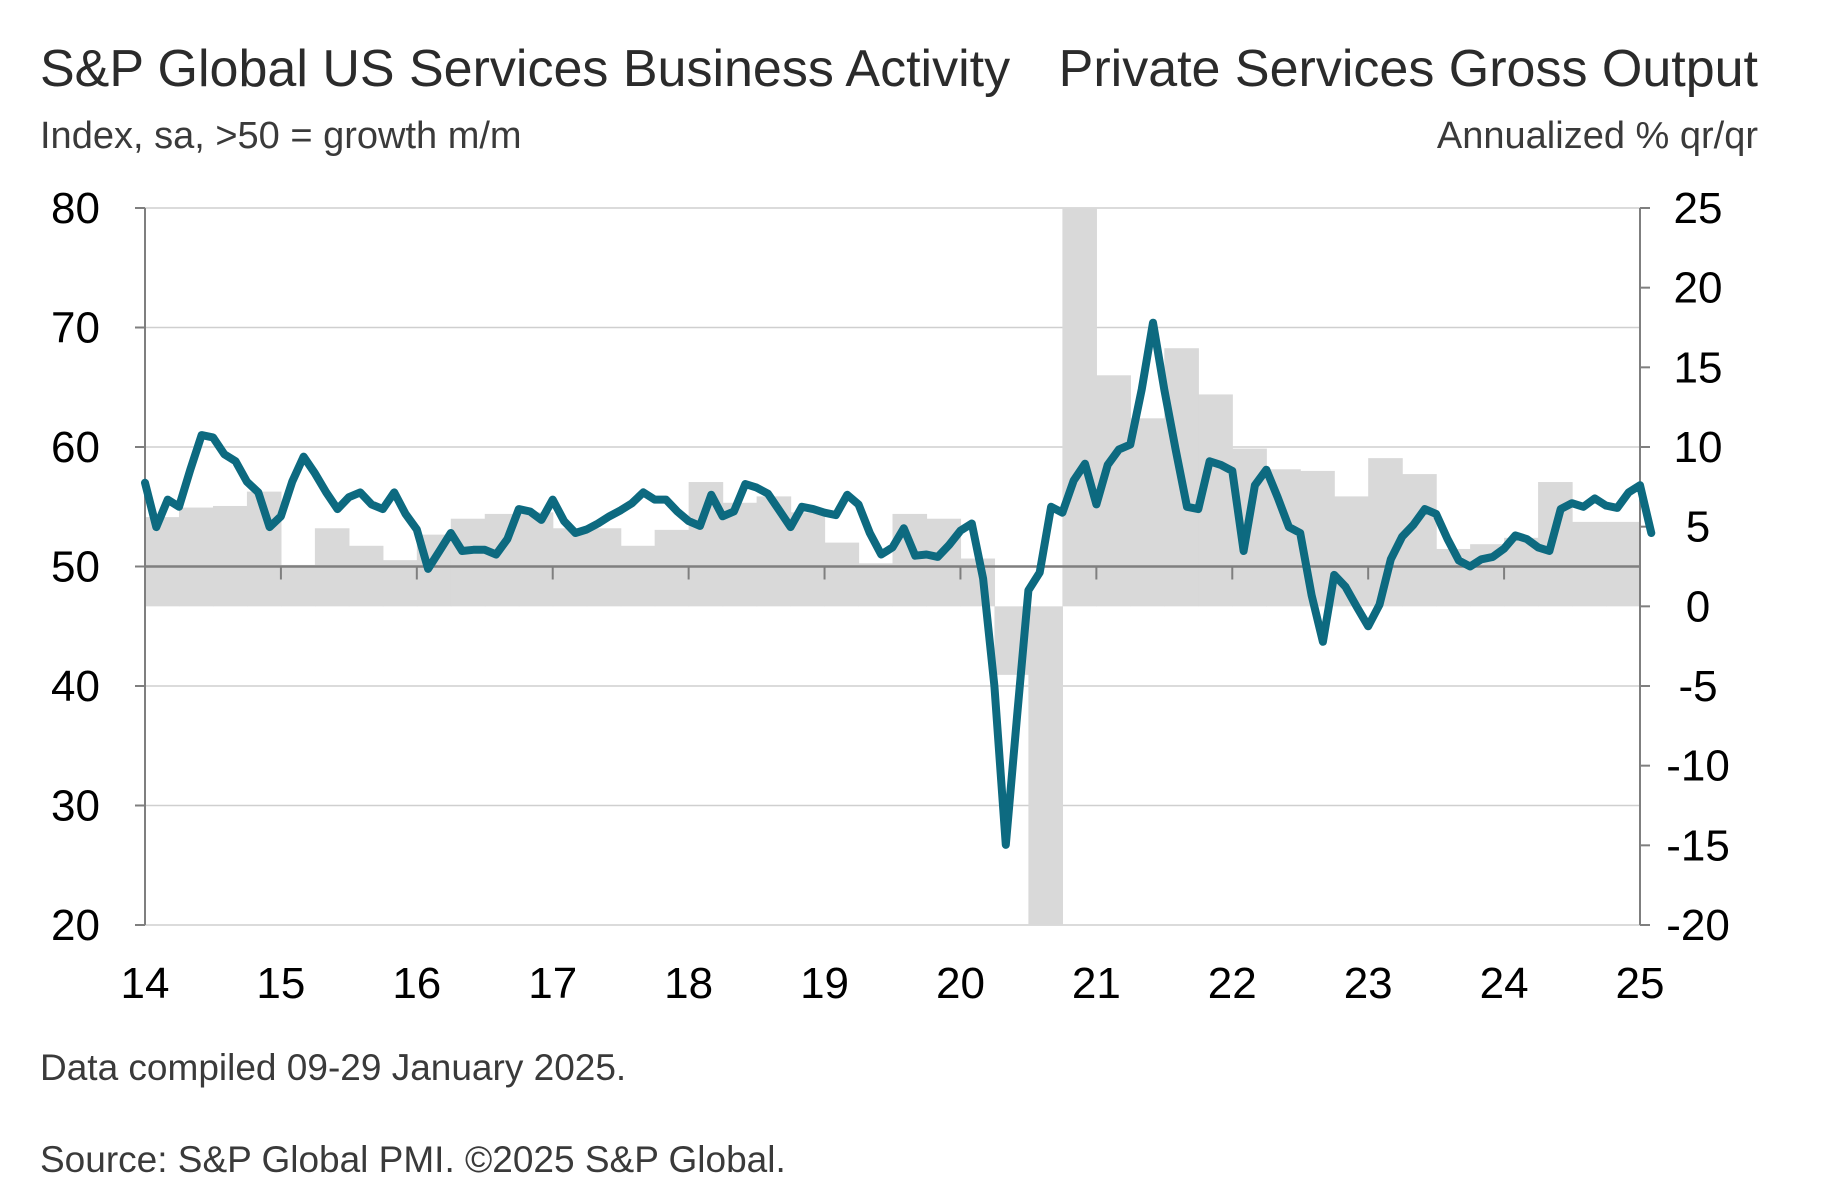 The image size is (1838, 1180). Describe the element at coordinates (1698, 606) in the screenshot. I see `right-tick-label: 0` at that location.